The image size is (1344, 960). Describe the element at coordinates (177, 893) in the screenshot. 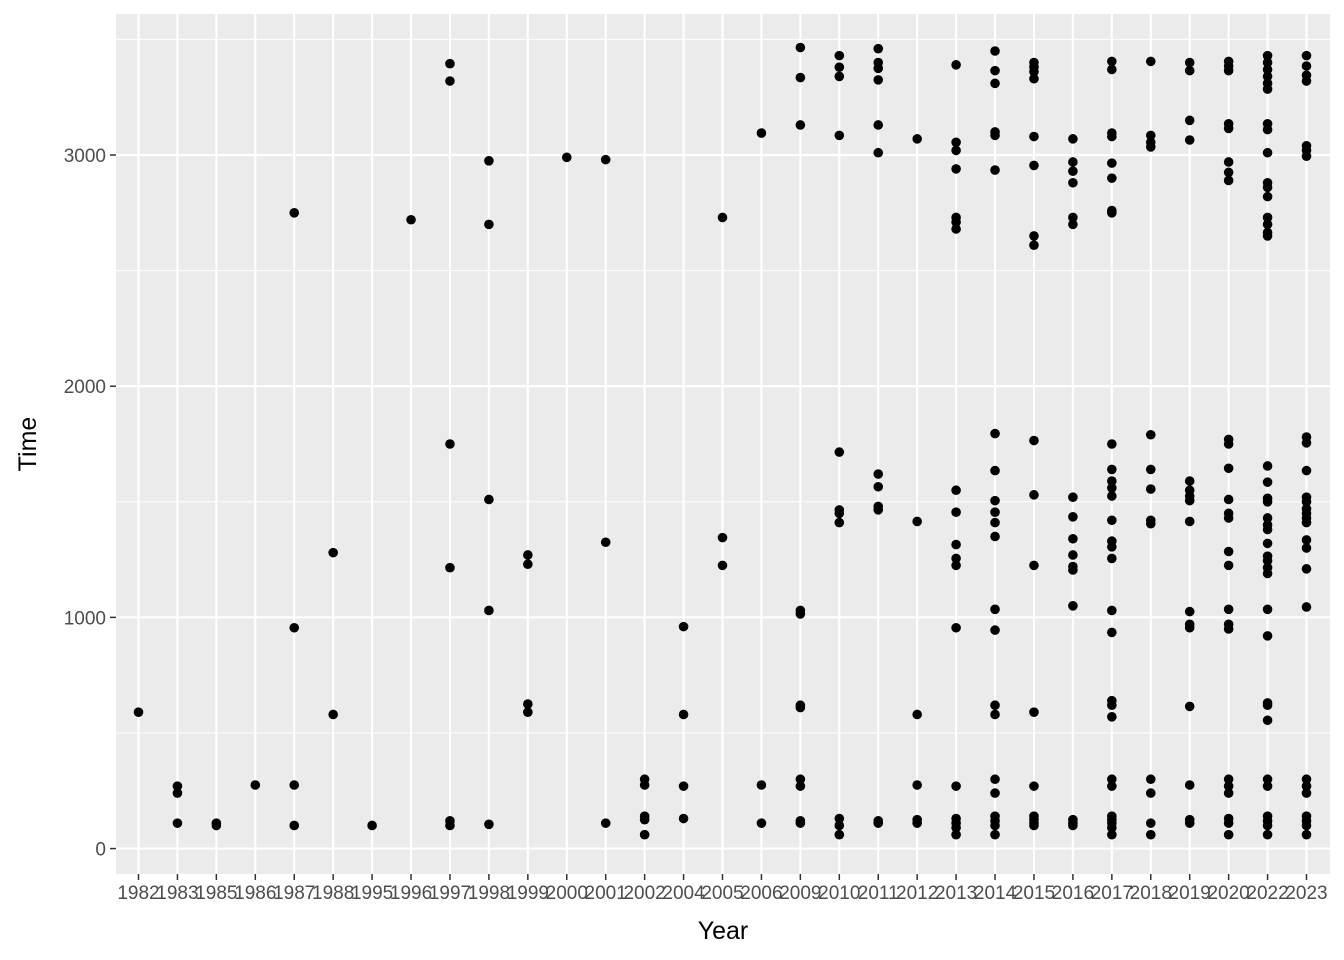

I see `x-tick-label: 1983` at that location.